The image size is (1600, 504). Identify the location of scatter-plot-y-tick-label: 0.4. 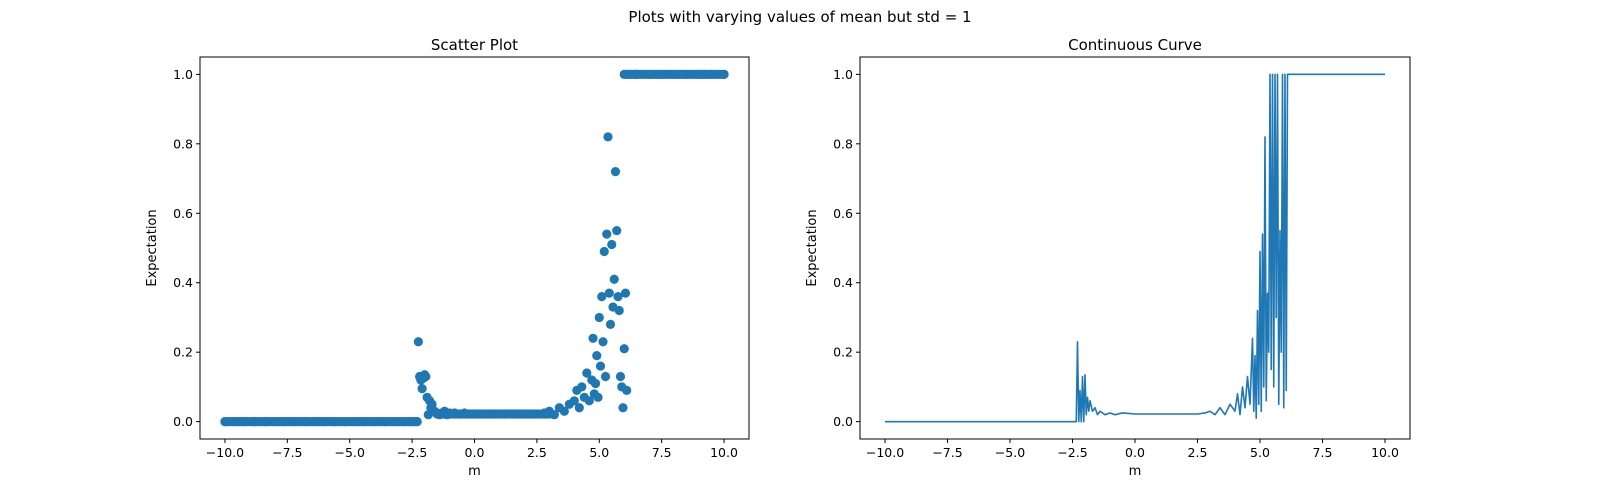
(183, 282).